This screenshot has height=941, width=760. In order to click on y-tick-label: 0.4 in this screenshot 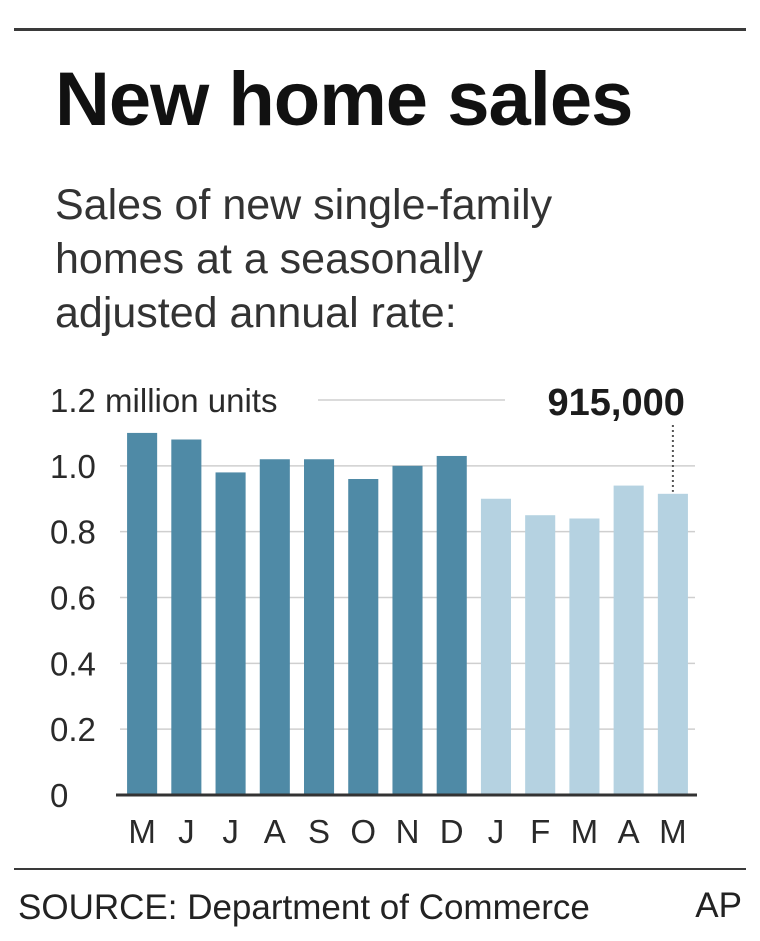, I will do `click(73, 663)`.